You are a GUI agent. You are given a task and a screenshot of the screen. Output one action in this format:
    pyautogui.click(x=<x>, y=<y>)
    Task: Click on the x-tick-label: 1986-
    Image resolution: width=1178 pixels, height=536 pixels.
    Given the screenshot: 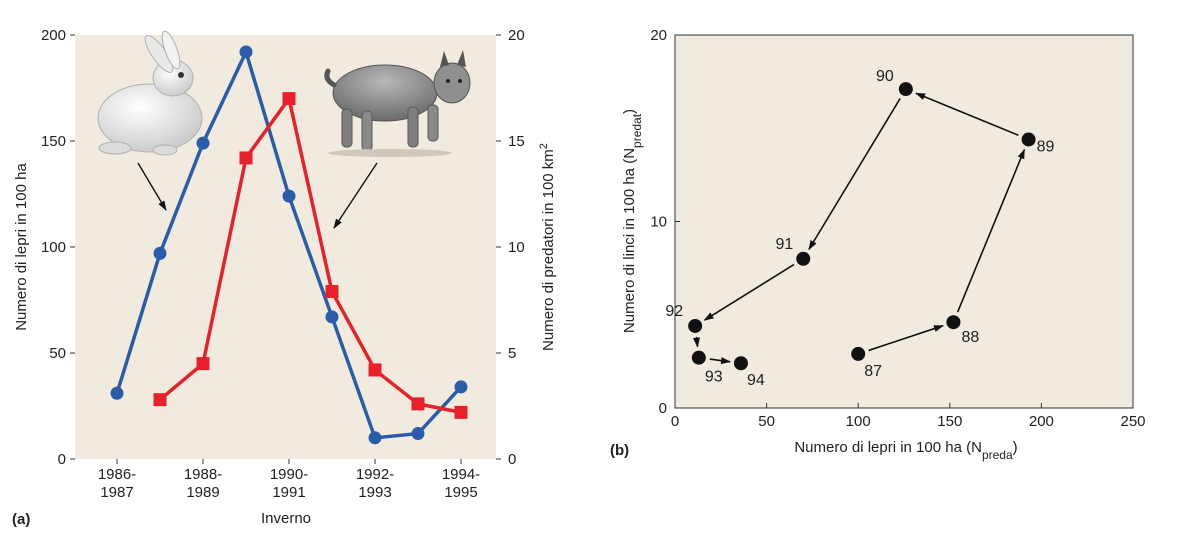 What is the action you would take?
    pyautogui.click(x=117, y=474)
    